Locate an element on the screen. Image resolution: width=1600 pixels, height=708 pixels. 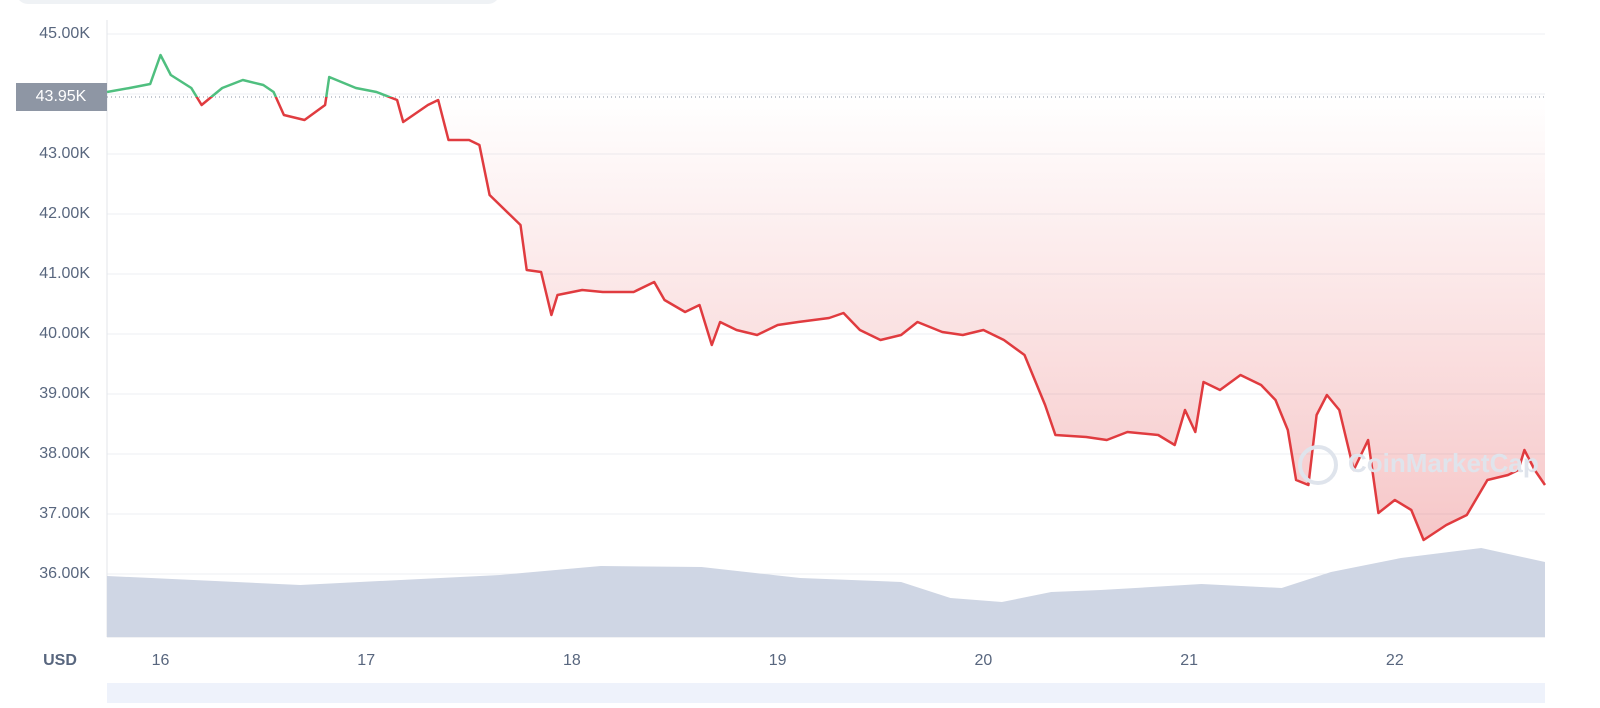
y-tick-label: 41.00K is located at coordinates (64, 273).